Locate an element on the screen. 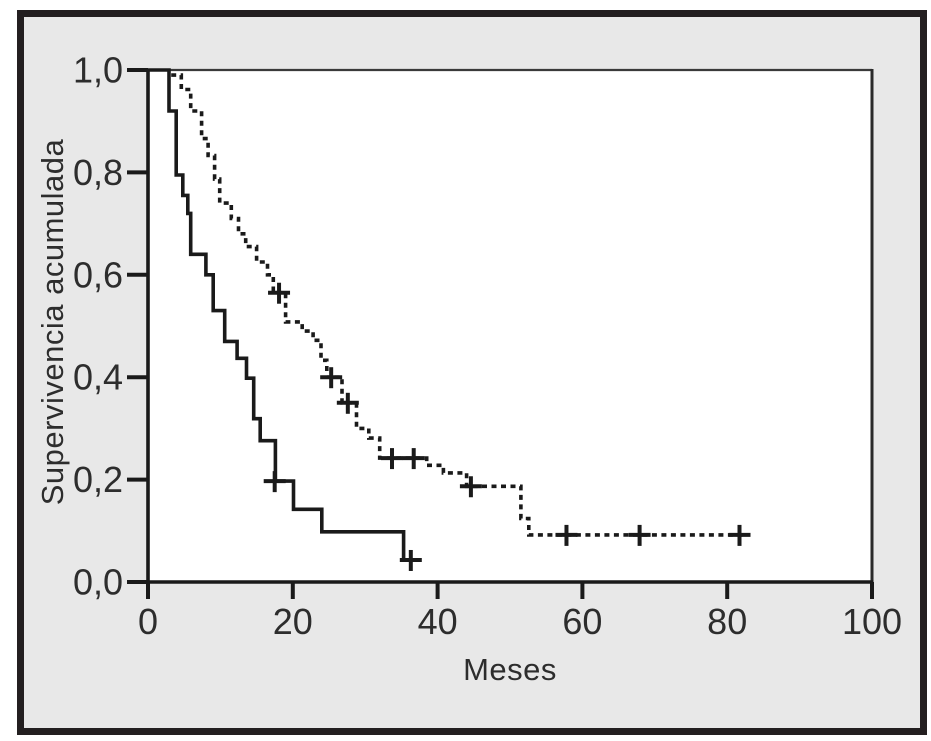 Image resolution: width=931 pixels, height=741 pixels. y-tick-label: 0,8 is located at coordinates (98, 172).